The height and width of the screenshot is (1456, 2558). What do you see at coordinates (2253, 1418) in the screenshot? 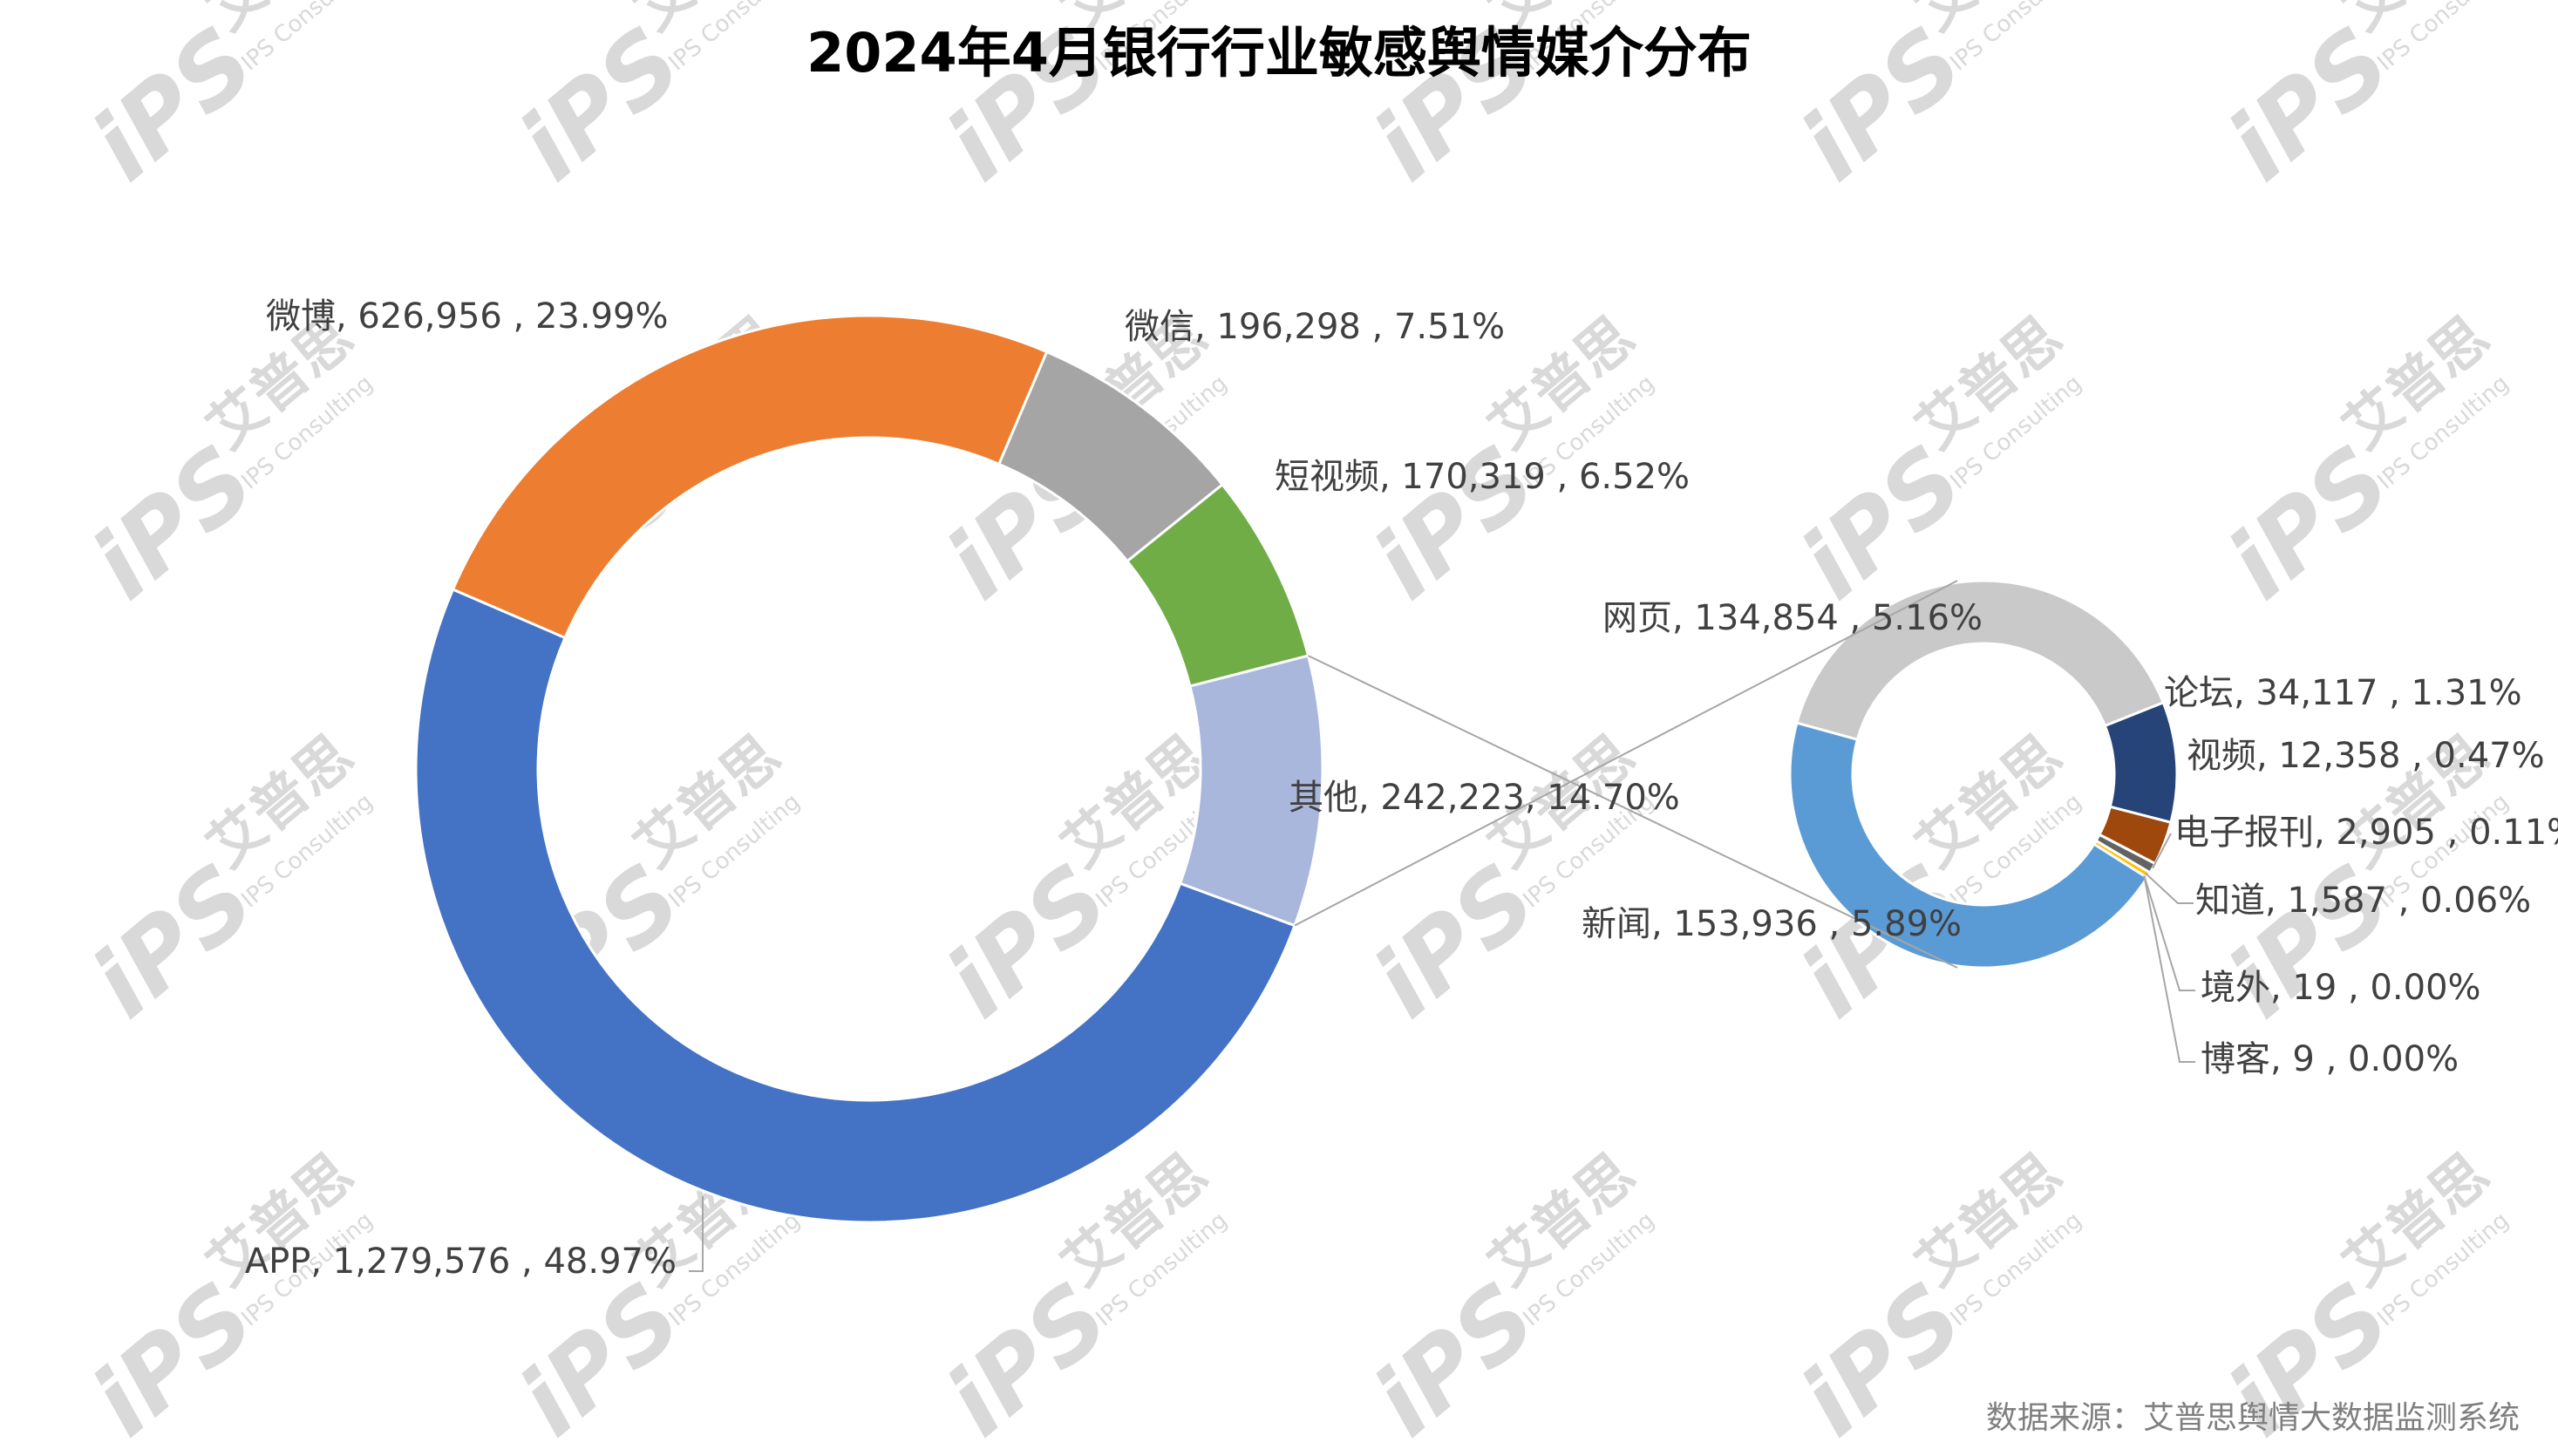
I see `source-note: 数据来源：艾普思舆情大数据监测系统` at bounding box center [2253, 1418].